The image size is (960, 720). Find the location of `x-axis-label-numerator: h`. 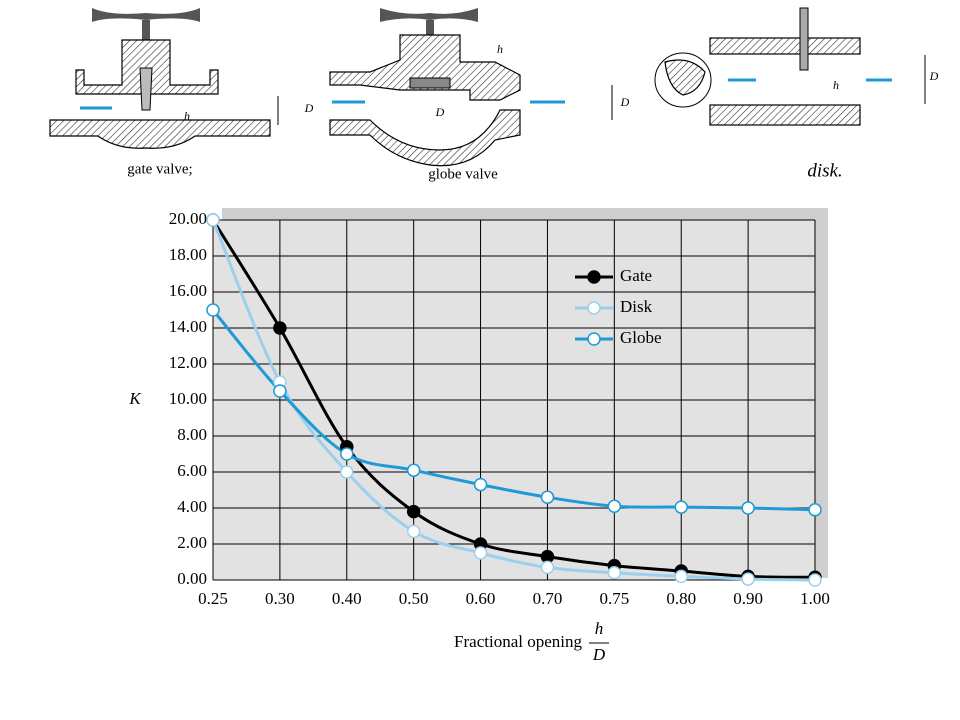

x-axis-label-numerator: h is located at coordinates (599, 628).